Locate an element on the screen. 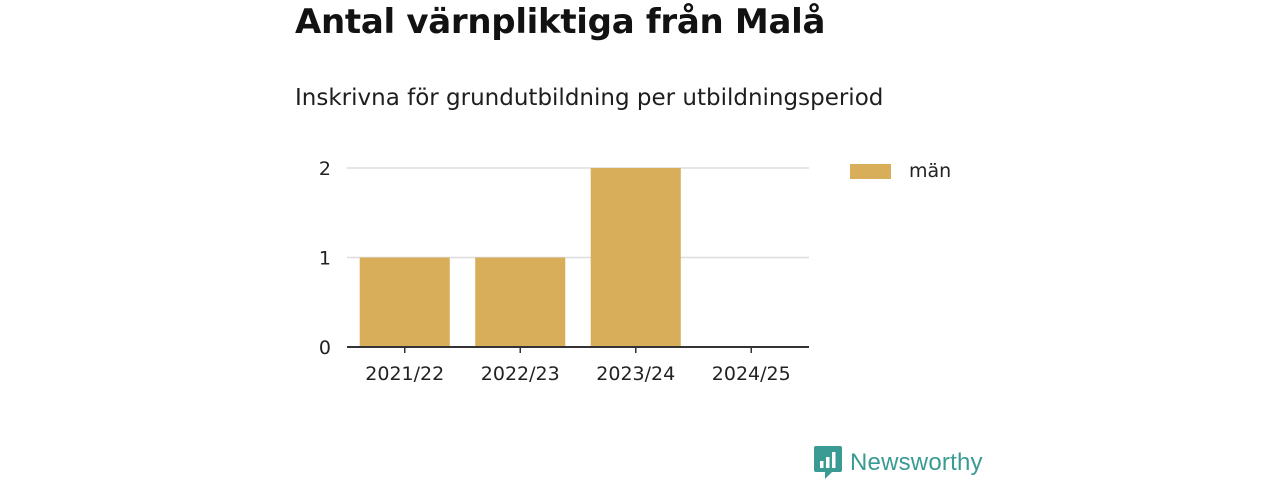  y-tick-label: 2 is located at coordinates (325, 169).